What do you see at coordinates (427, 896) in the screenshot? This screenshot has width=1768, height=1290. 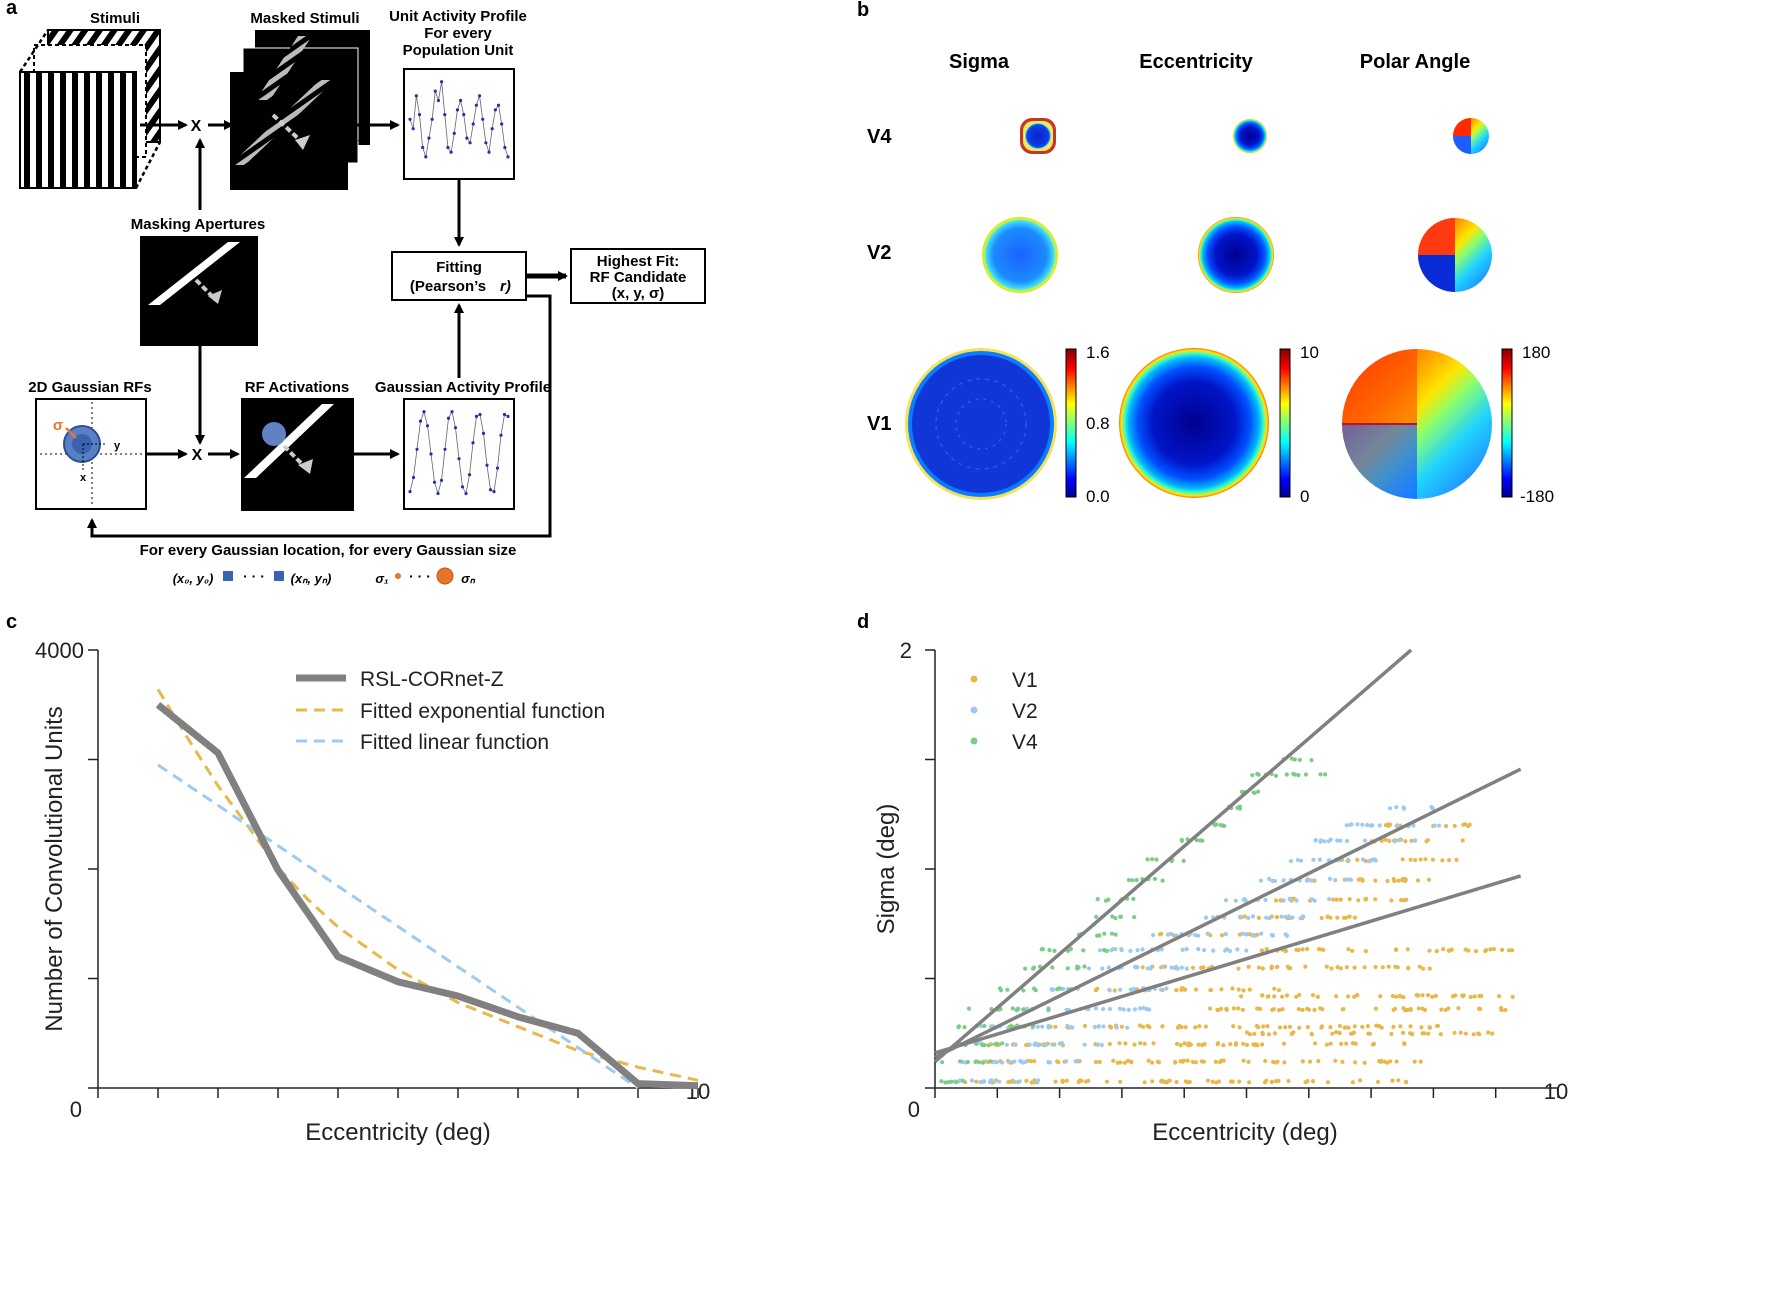 I see `series-rsl-cornet-z` at bounding box center [427, 896].